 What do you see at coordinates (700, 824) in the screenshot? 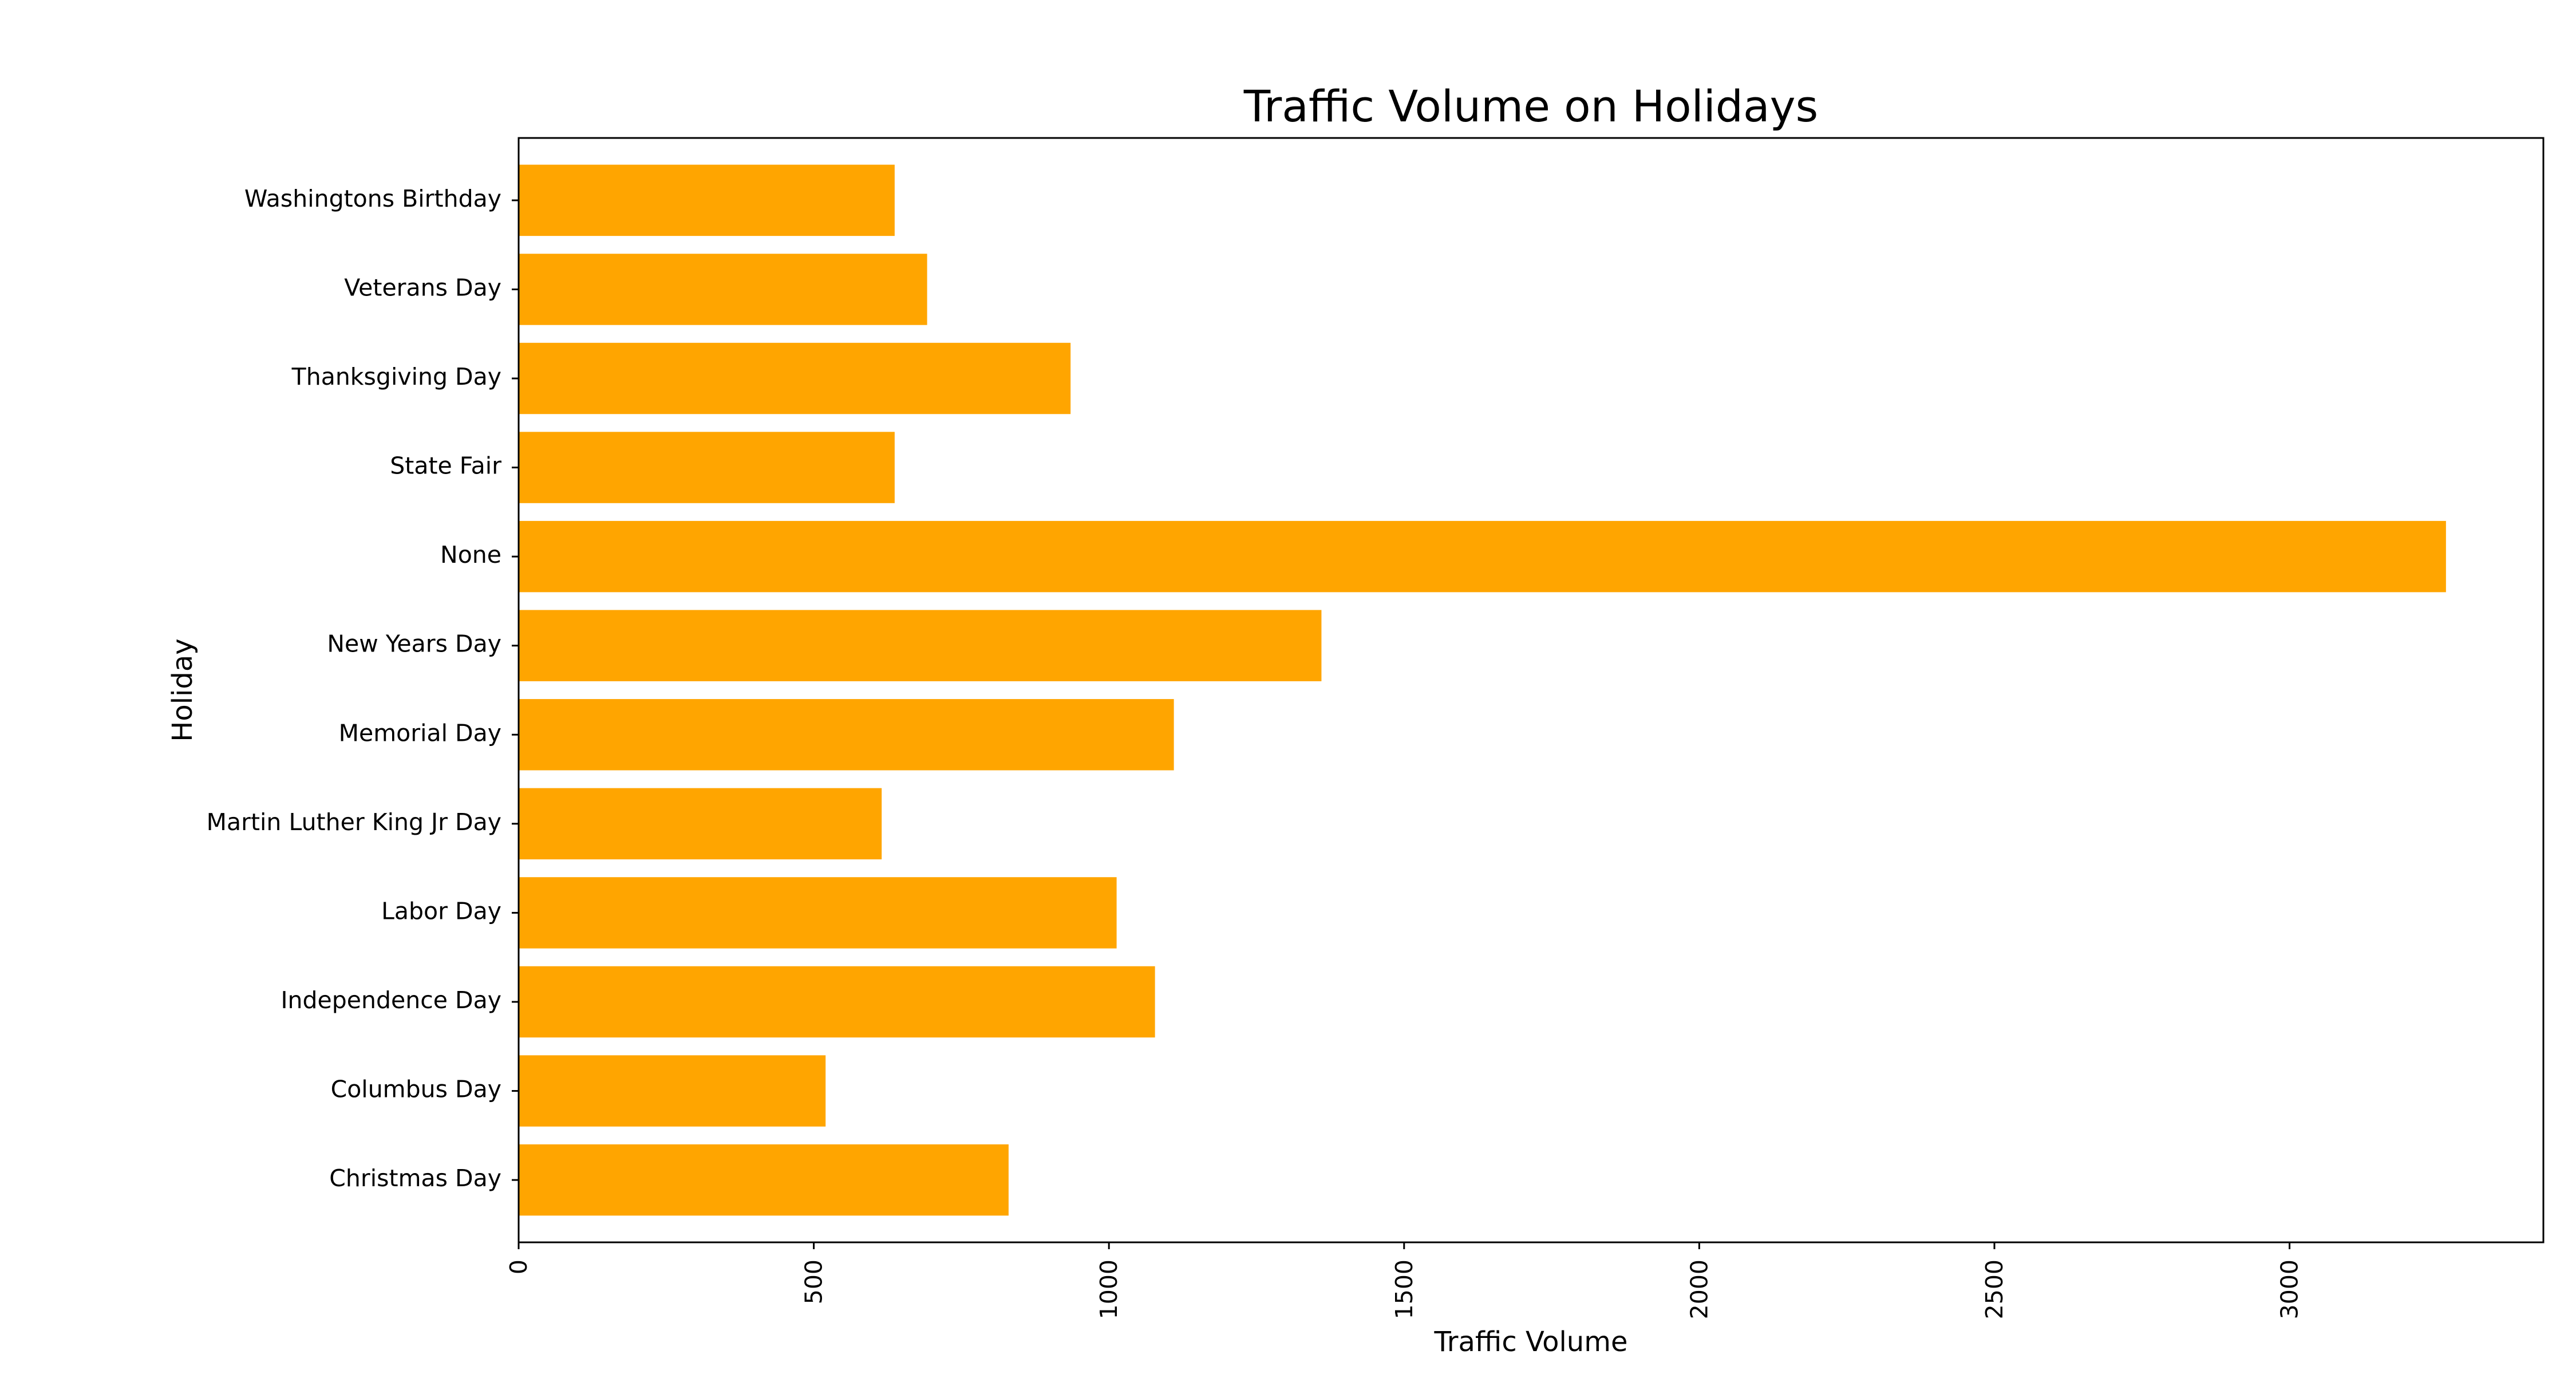
I see `bar-martin-luther-king-jr-day` at bounding box center [700, 824].